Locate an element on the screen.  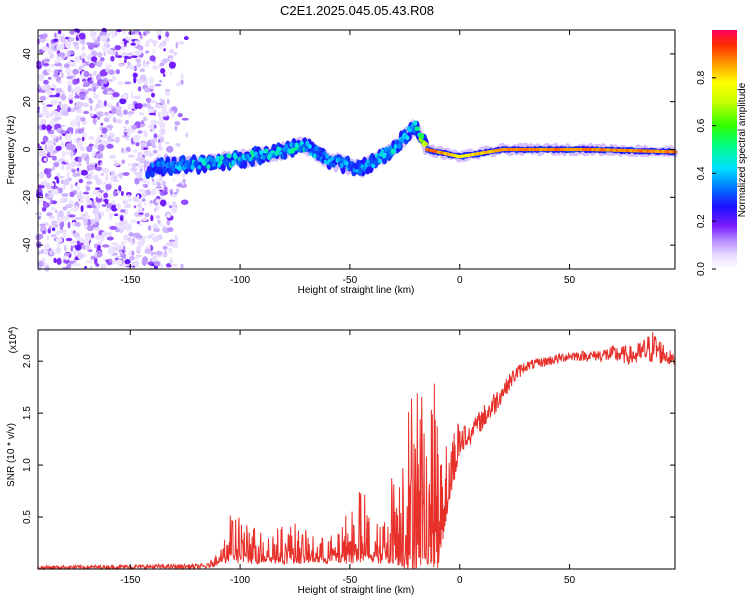
spectrogram-xlabel: Height of straight line (km) is located at coordinates (356, 290).